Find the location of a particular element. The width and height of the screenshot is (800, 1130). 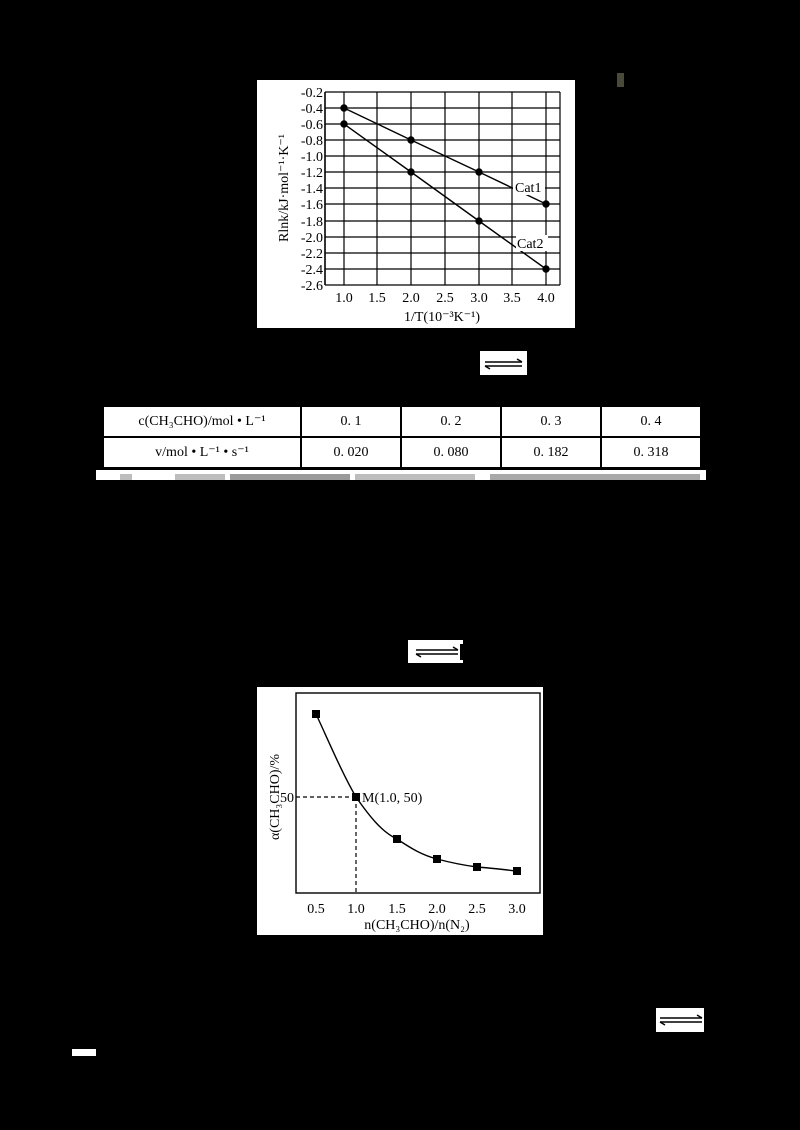

y-axis-label: Rlnk/kJ·mol⁻¹·K⁻¹ is located at coordinates (284, 188).